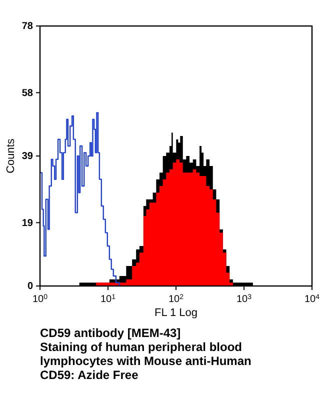 This screenshot has height=400, width=322. What do you see at coordinates (141, 347) in the screenshot?
I see `text: Staining of human peripheral blood` at bounding box center [141, 347].